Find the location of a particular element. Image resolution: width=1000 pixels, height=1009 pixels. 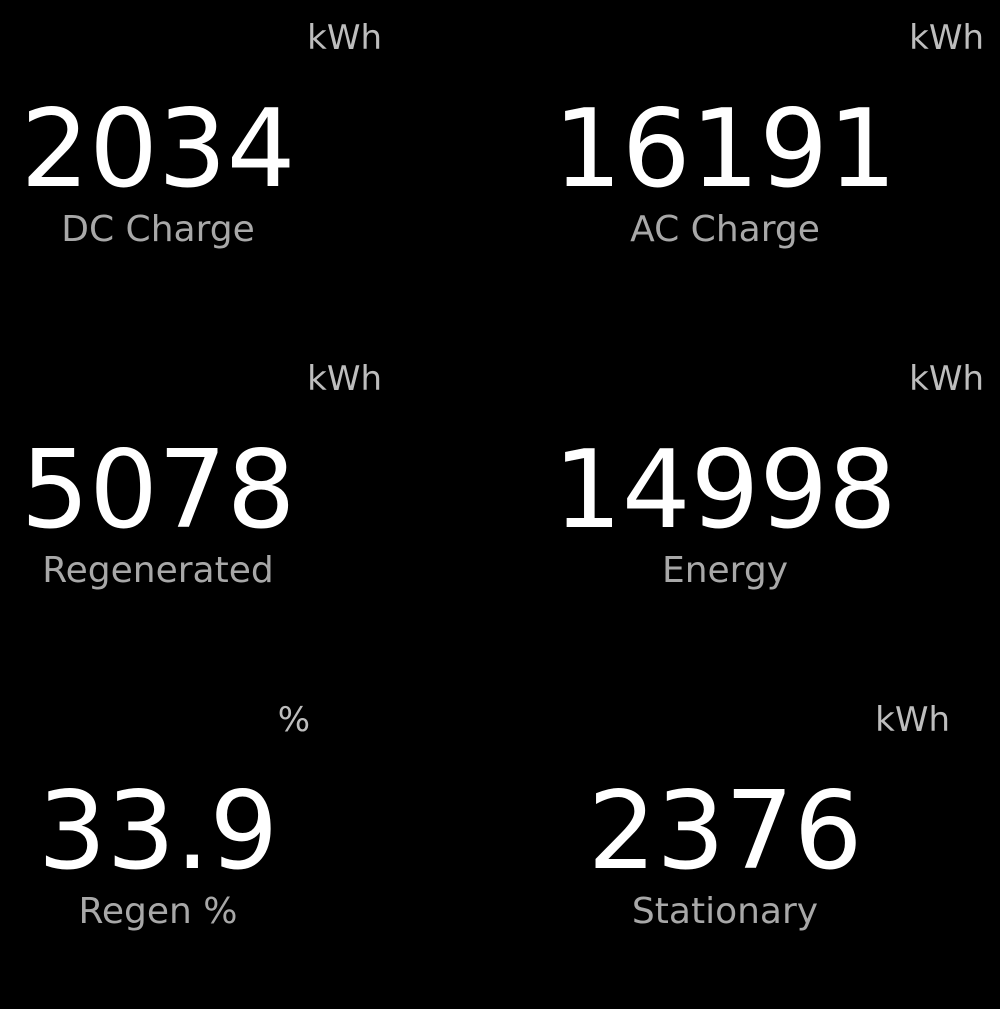

metric-label: Stationary is located at coordinates (725, 911).